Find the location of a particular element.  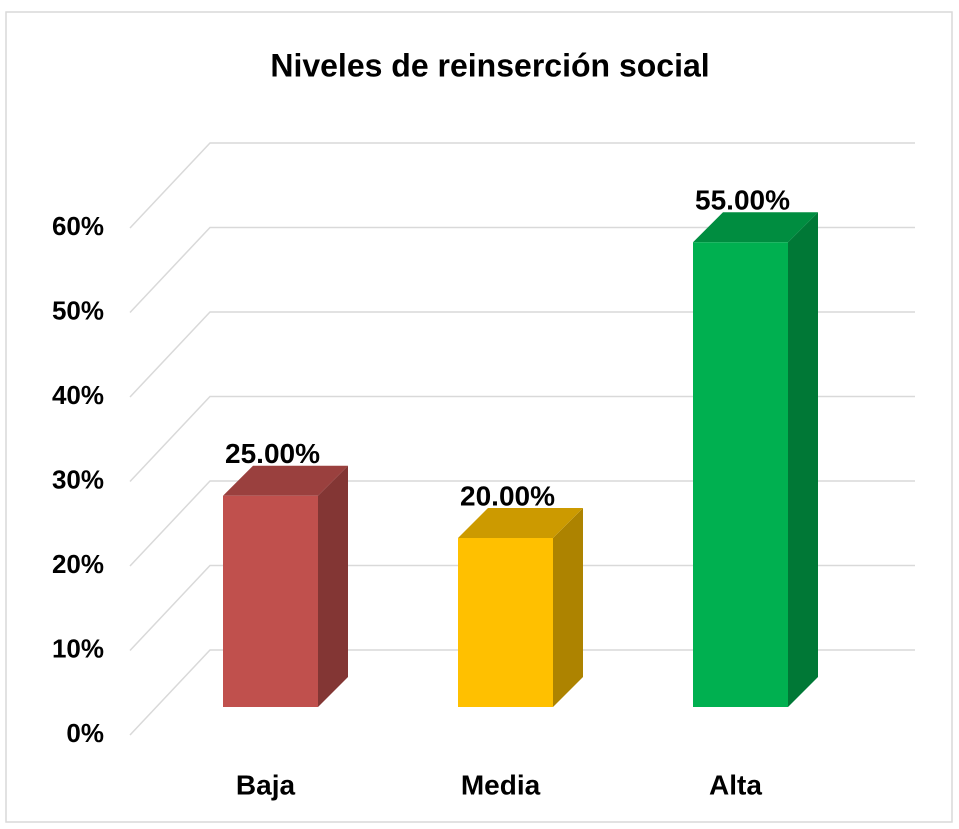

y-tick-label: 40% is located at coordinates (78, 395).